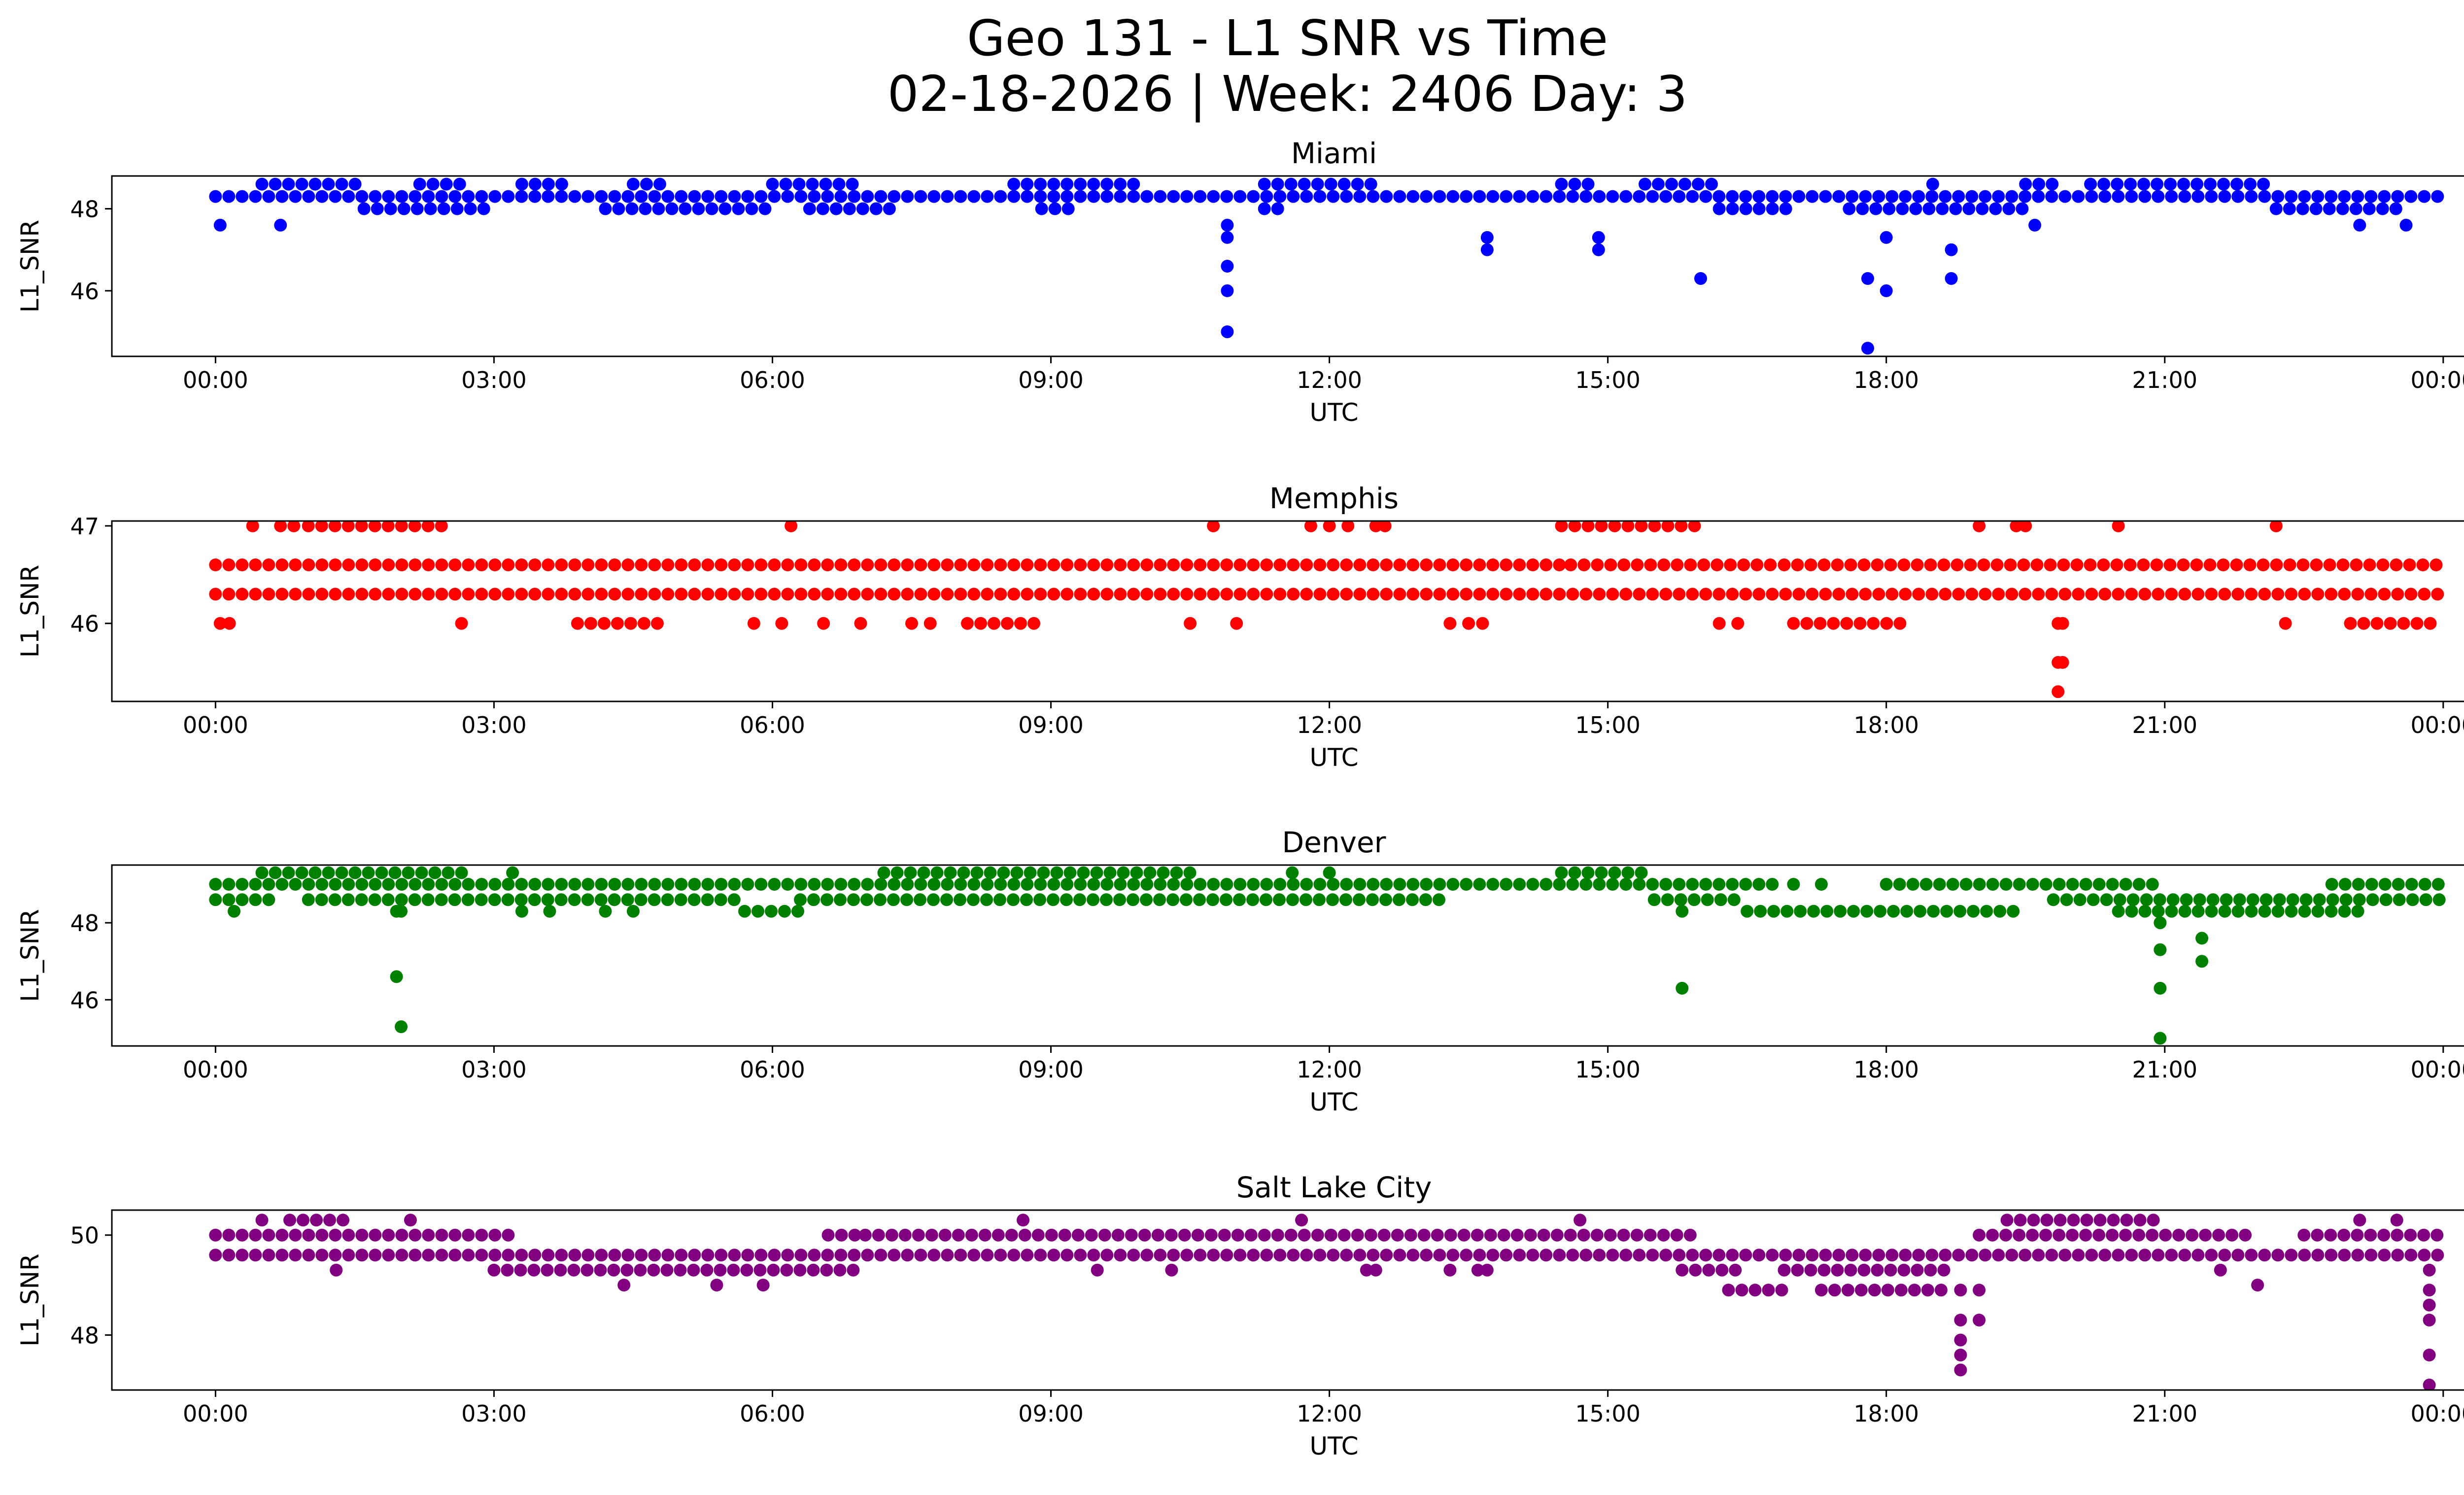  What do you see at coordinates (1329, 1069) in the screenshot?
I see `x-tick-label: 12:00` at bounding box center [1329, 1069].